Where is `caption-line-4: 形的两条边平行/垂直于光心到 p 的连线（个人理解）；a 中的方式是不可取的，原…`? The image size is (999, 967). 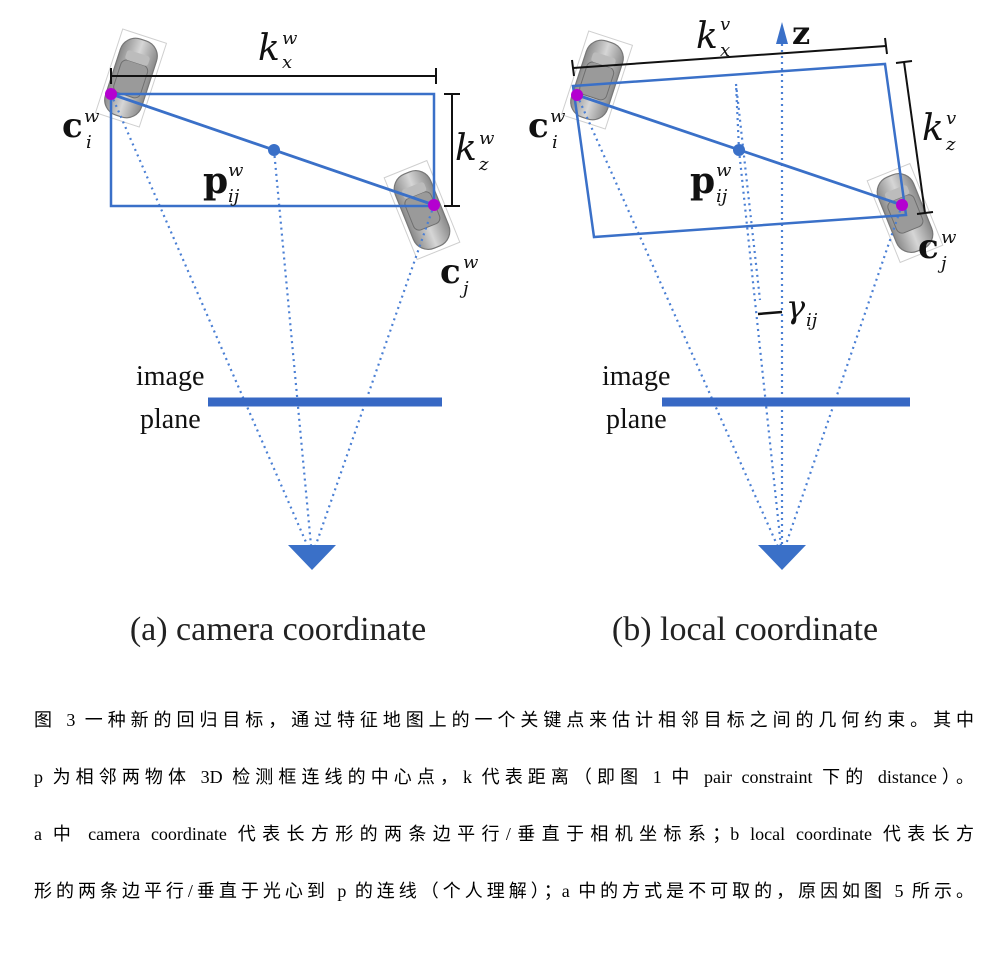 caption-line-4: 形的两条边平行/垂直于光心到 p 的连线（个人理解）；a 中的方式是不可取的，原… is located at coordinates (504, 891).